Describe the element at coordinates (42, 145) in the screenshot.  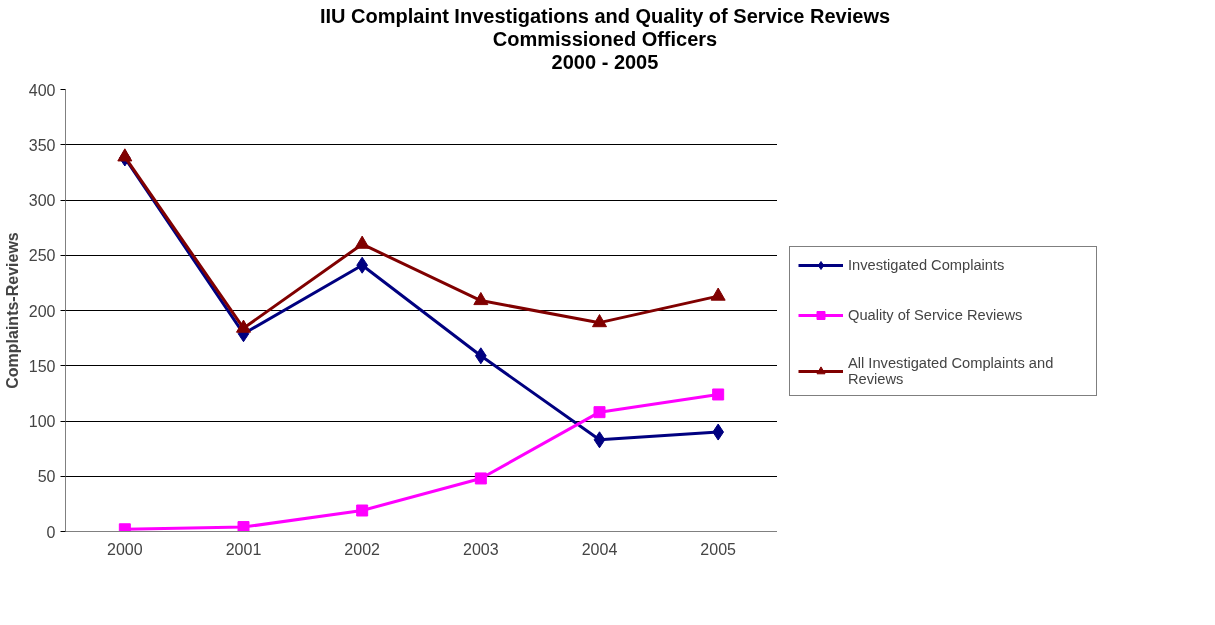
I see `y-tick-label: 350` at that location.